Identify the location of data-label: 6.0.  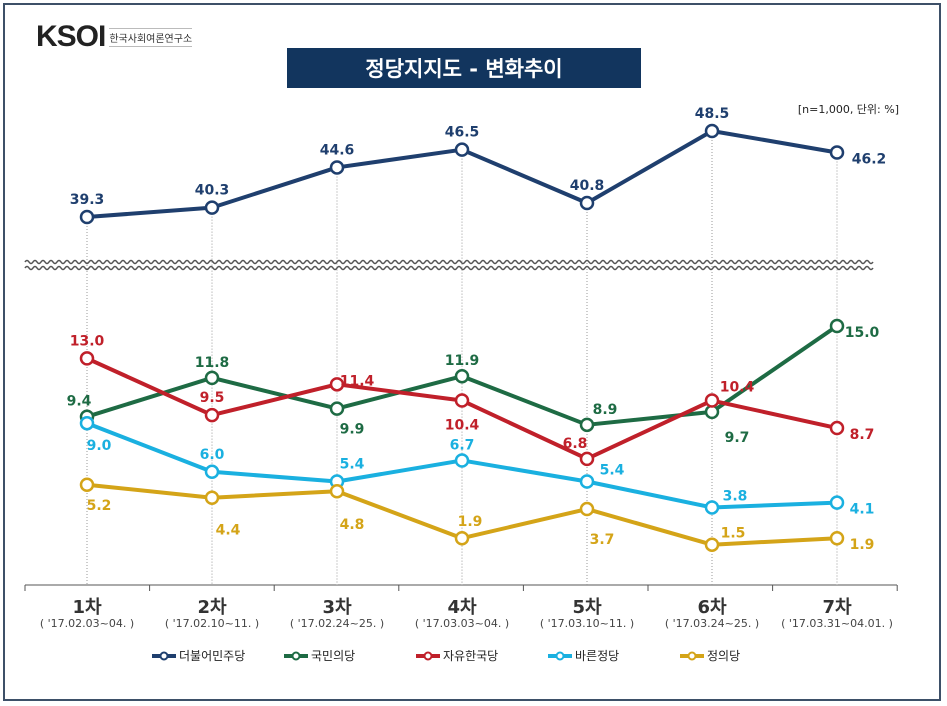
(212, 455).